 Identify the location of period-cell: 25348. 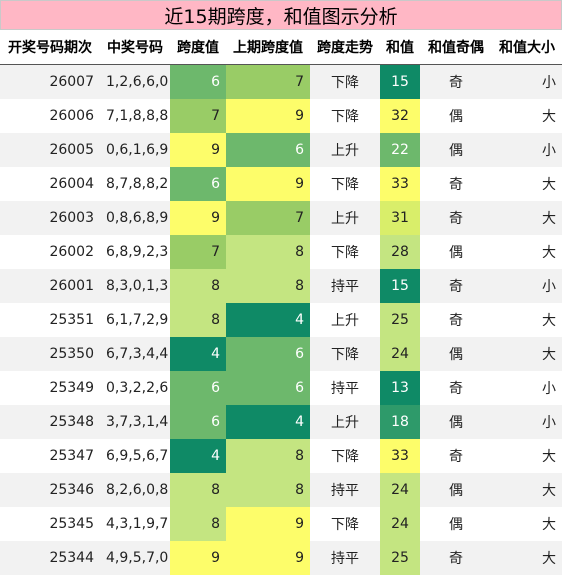
(50, 421).